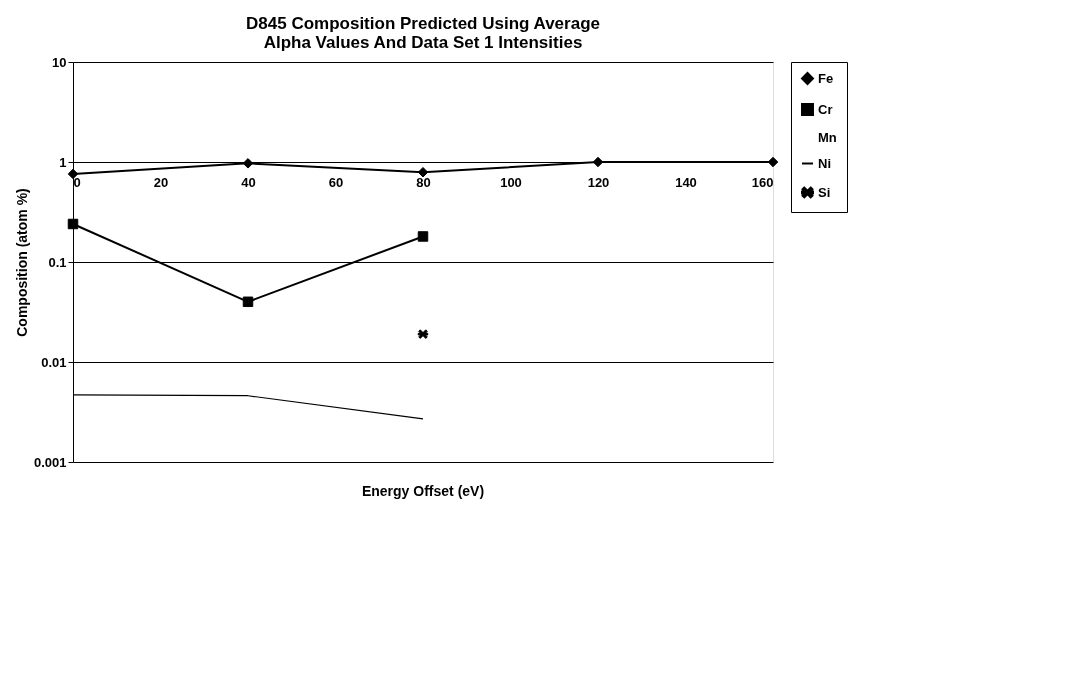  Describe the element at coordinates (686, 182) in the screenshot. I see `x-tick-label: 140` at that location.